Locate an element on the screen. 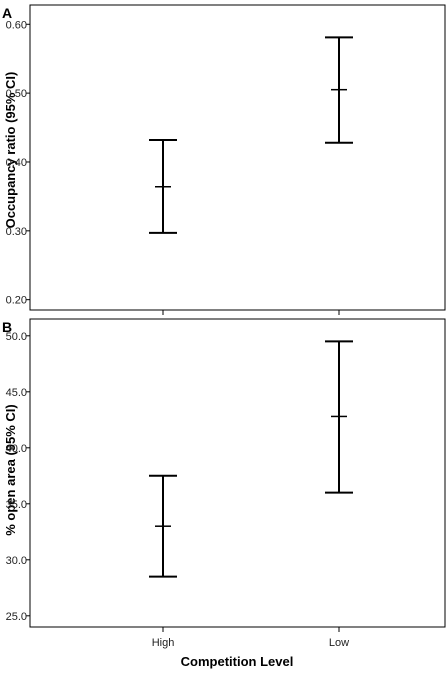 The image size is (448, 674). panel-b-y-axis: 25.0 30.0 35.0 40.0 45.0 50.0 is located at coordinates (18, 477).